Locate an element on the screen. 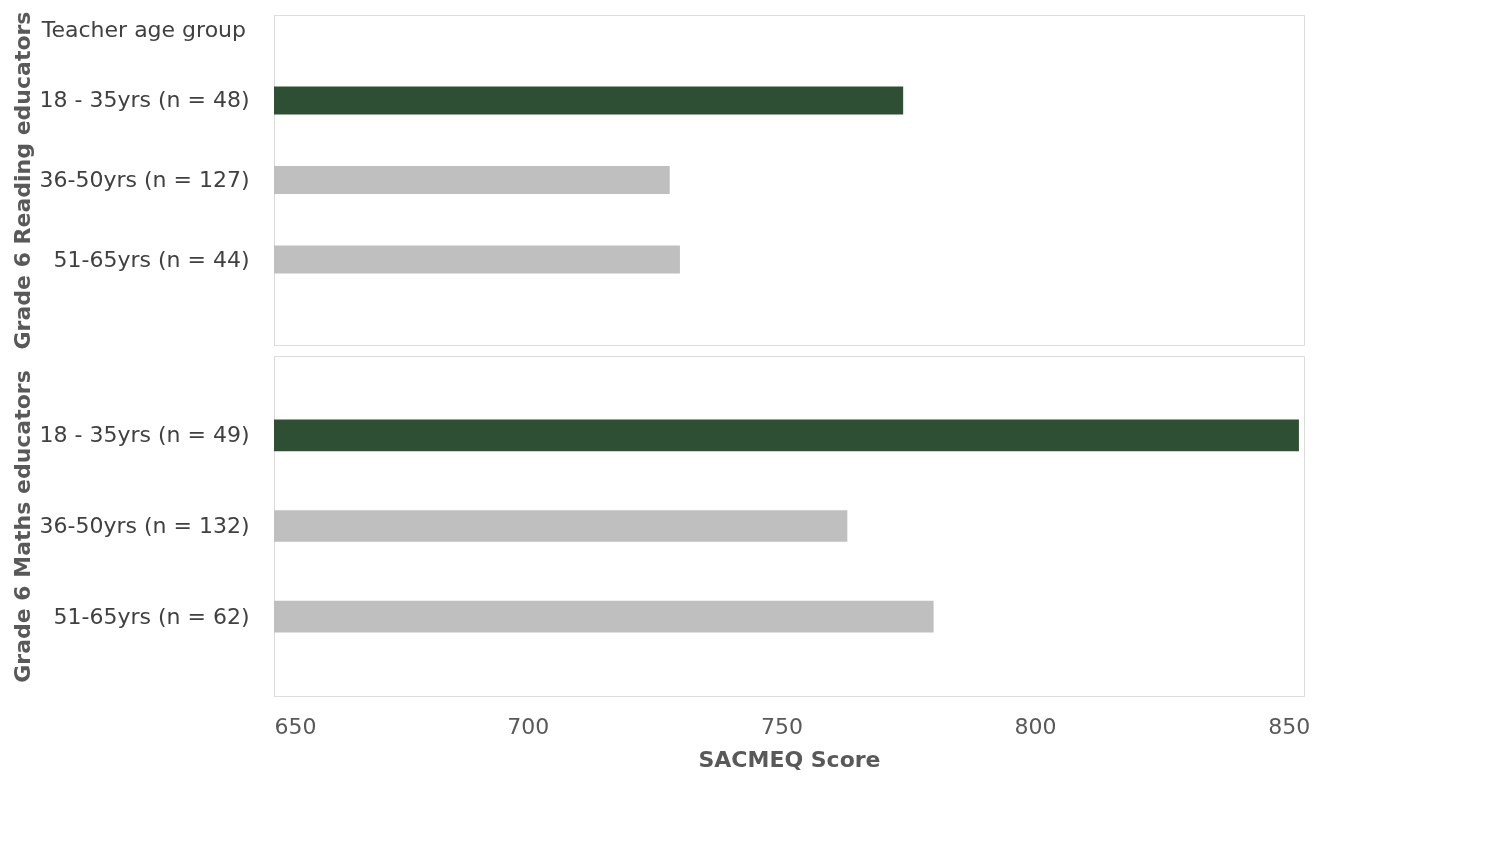  y-tick-label: 51-65yrs (n = 62) is located at coordinates (151, 616).